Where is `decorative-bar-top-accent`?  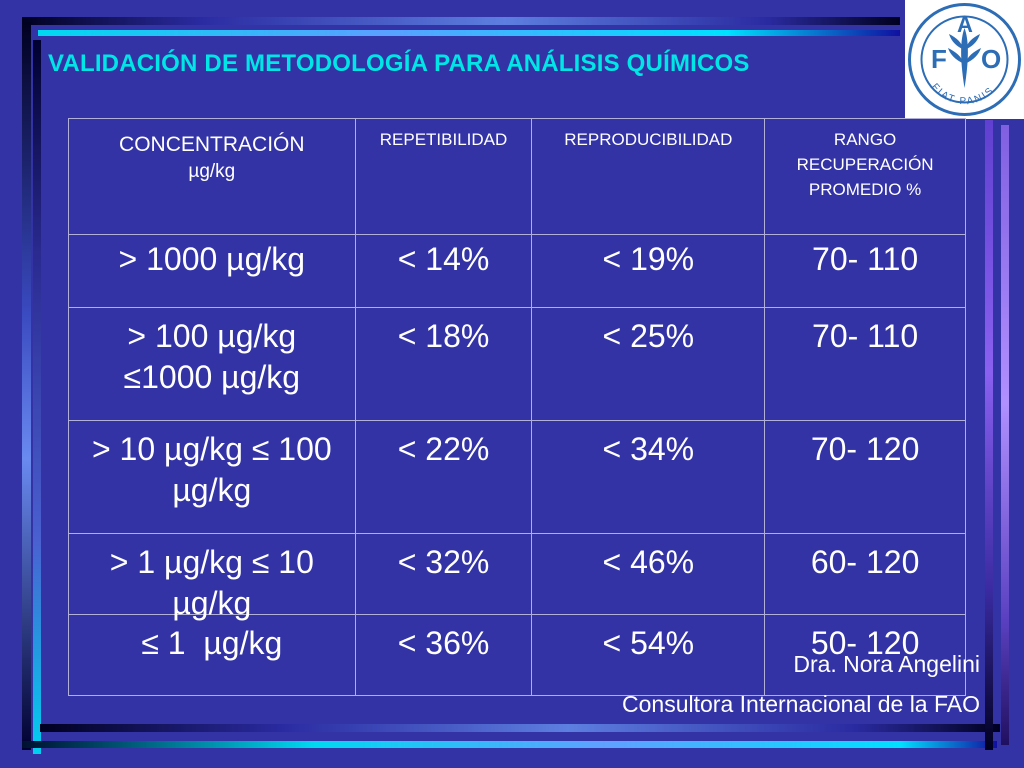
decorative-bar-top-accent is located at coordinates (469, 33).